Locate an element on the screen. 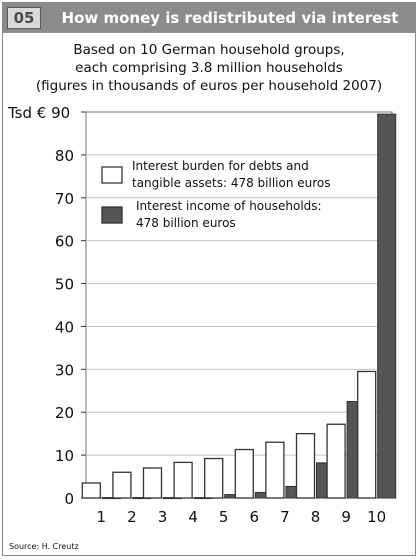 The image size is (420, 560). x-tick-label-2: 2 is located at coordinates (132, 517).